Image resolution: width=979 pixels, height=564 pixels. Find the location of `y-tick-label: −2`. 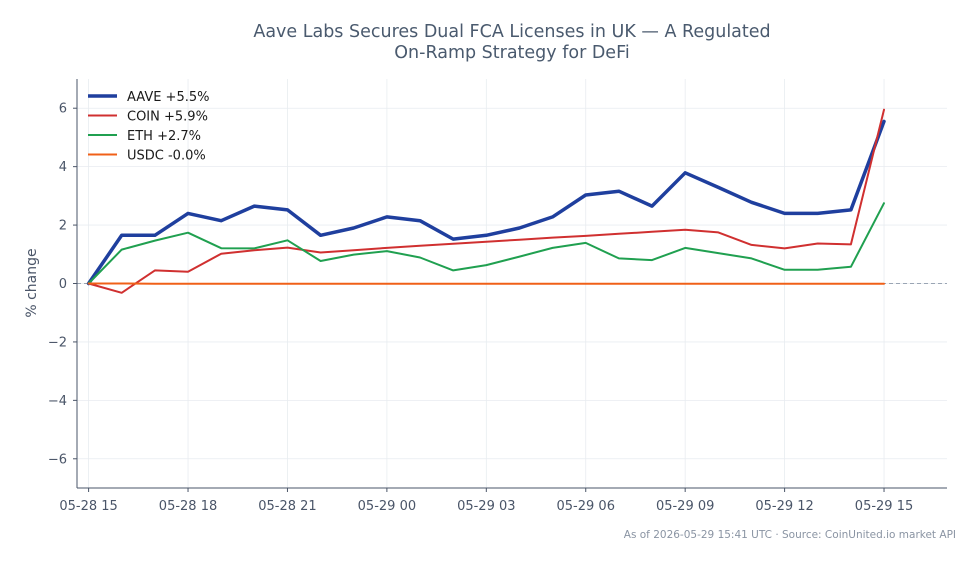

y-tick-label: −2 is located at coordinates (57, 342).